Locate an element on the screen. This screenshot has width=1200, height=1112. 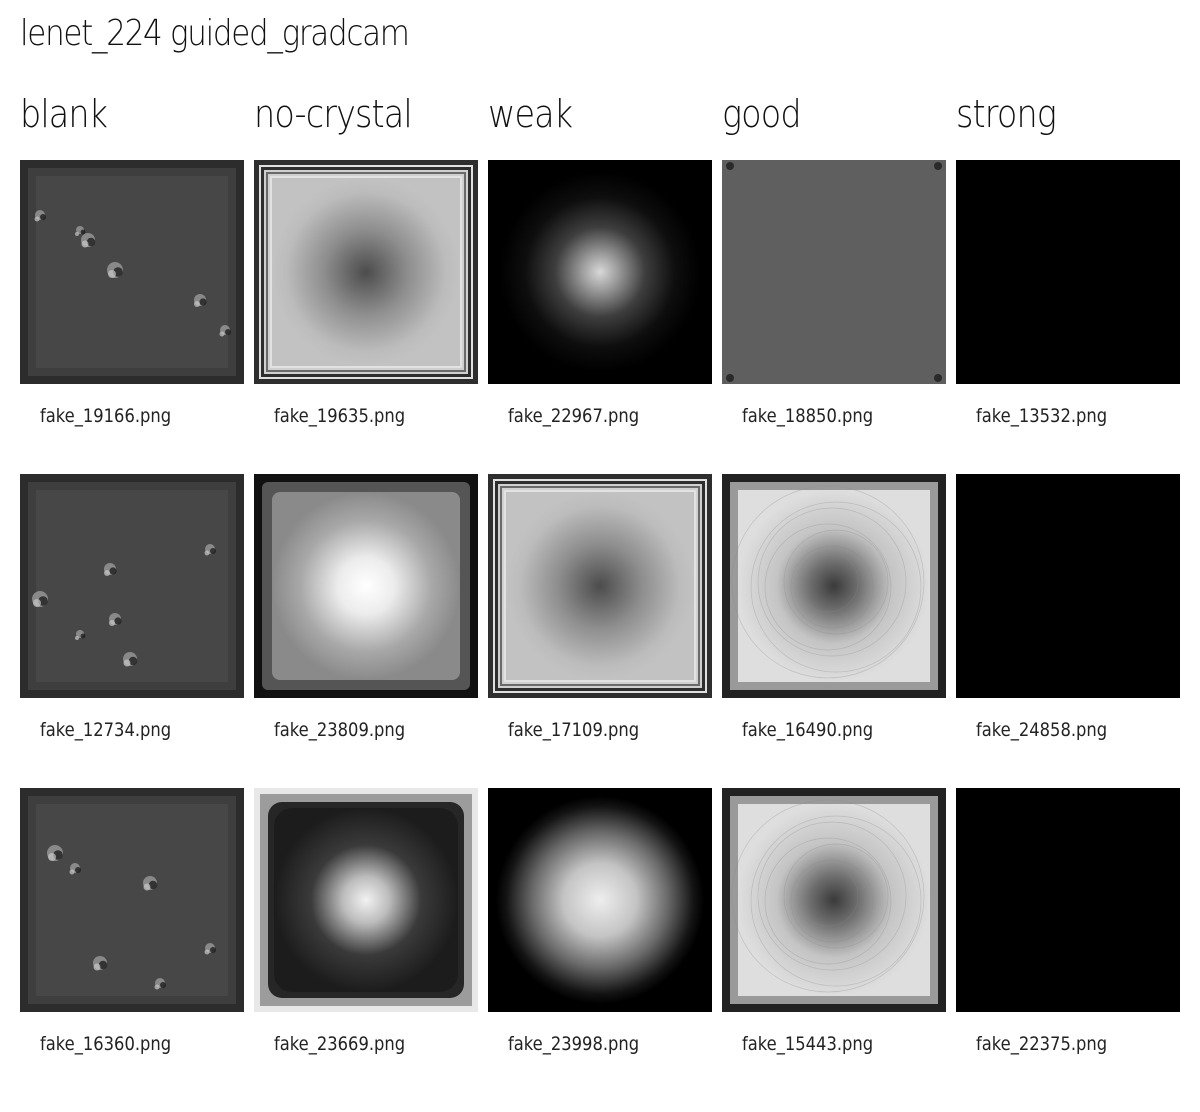
filename-label: fake_17109.png is located at coordinates (574, 730).